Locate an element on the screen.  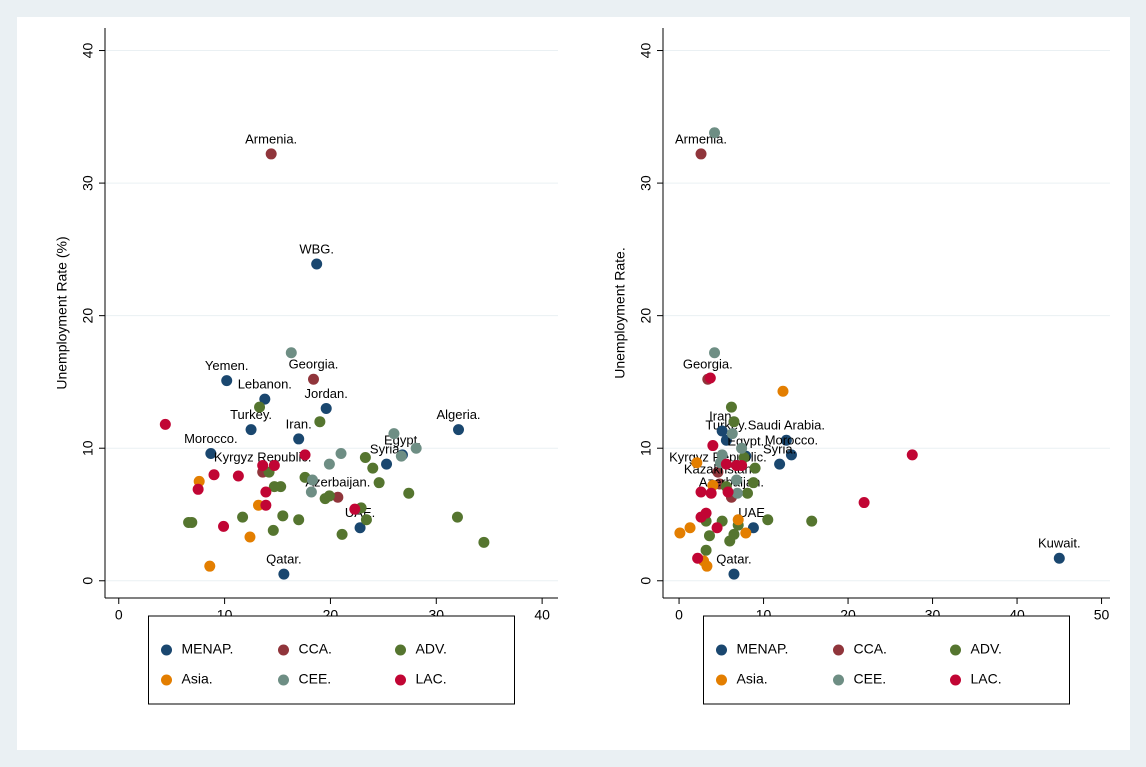
legend-label: CEE. is located at coordinates (870, 679).